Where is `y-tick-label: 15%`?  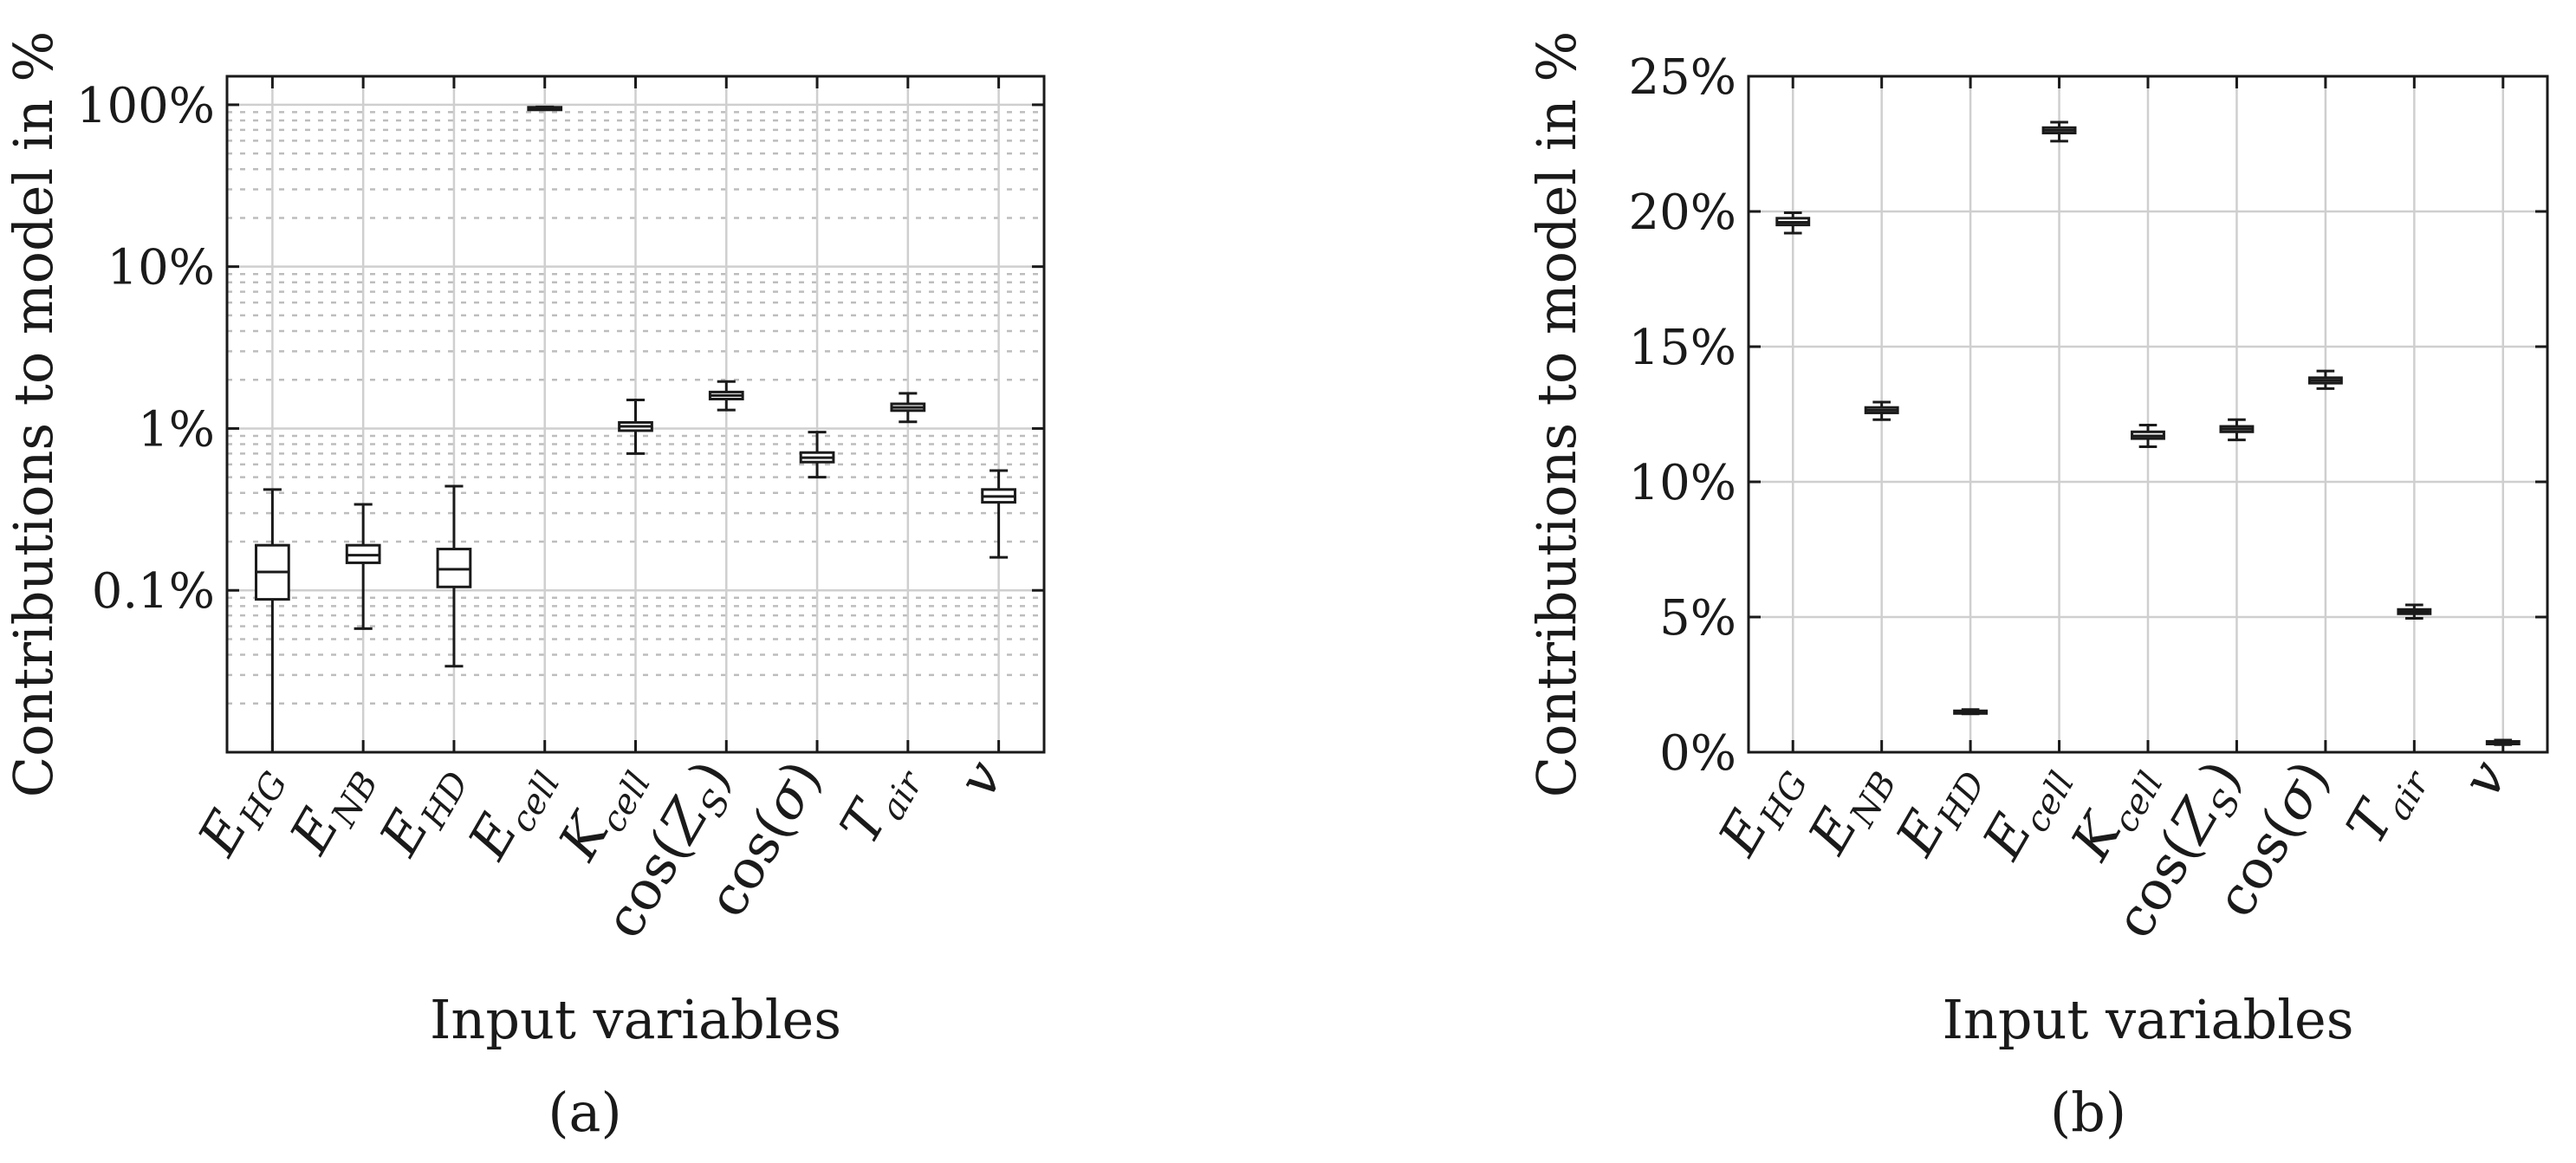
y-tick-label: 15% is located at coordinates (1682, 348).